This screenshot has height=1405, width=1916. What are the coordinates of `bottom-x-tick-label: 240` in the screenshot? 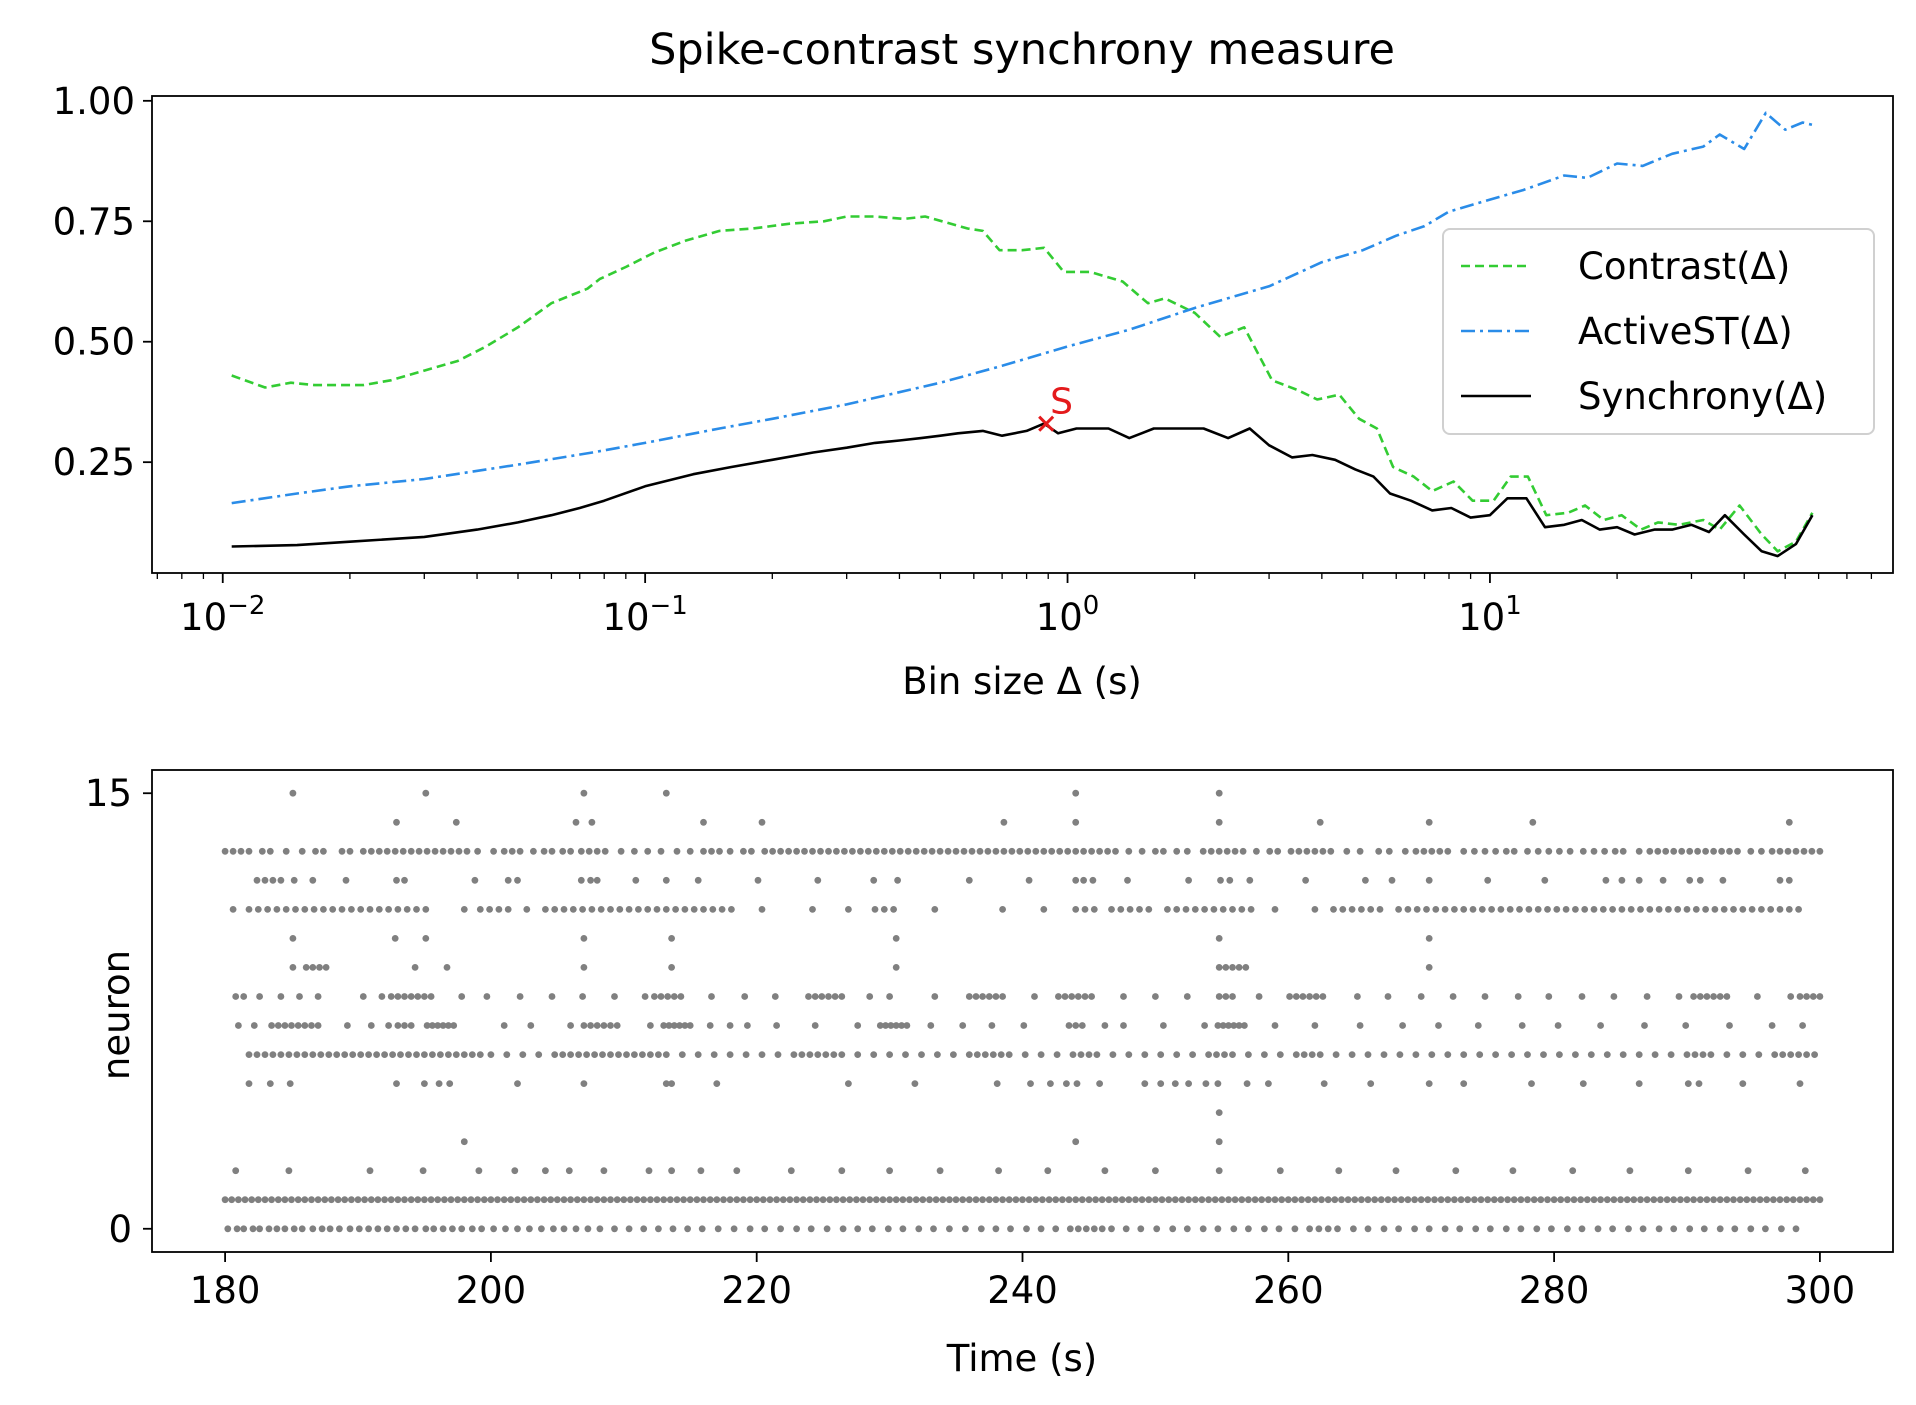 It's located at (1022, 1290).